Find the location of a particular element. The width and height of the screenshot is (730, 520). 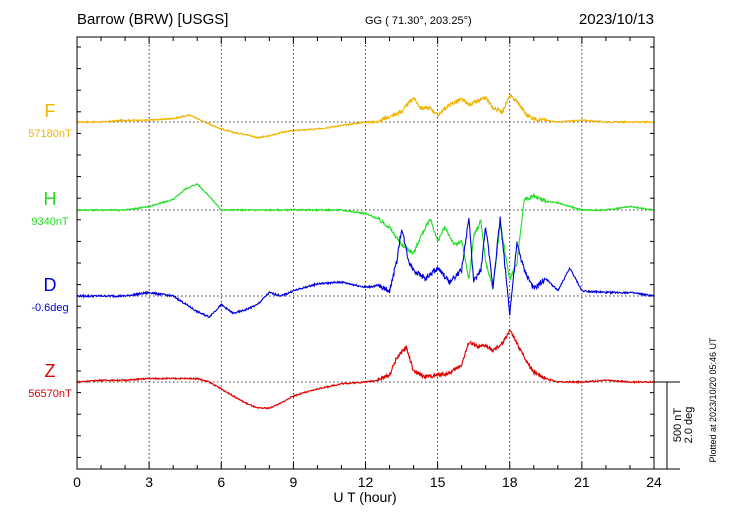

series-line-F is located at coordinates (365, 116).